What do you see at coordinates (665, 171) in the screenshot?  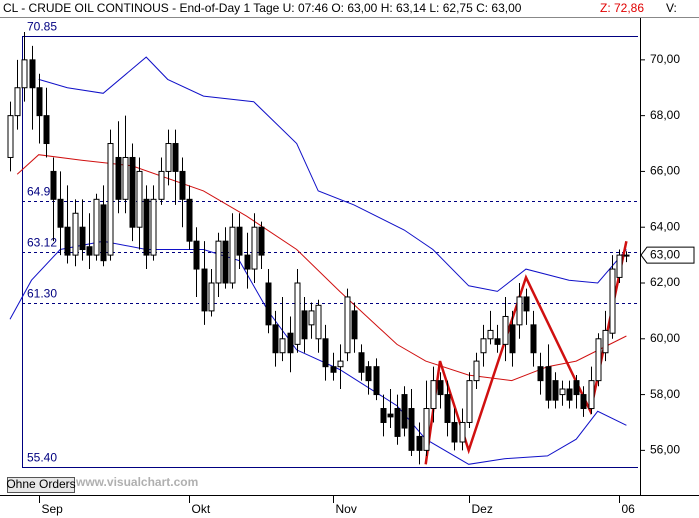 I see `y-tick-label: 66,00` at bounding box center [665, 171].